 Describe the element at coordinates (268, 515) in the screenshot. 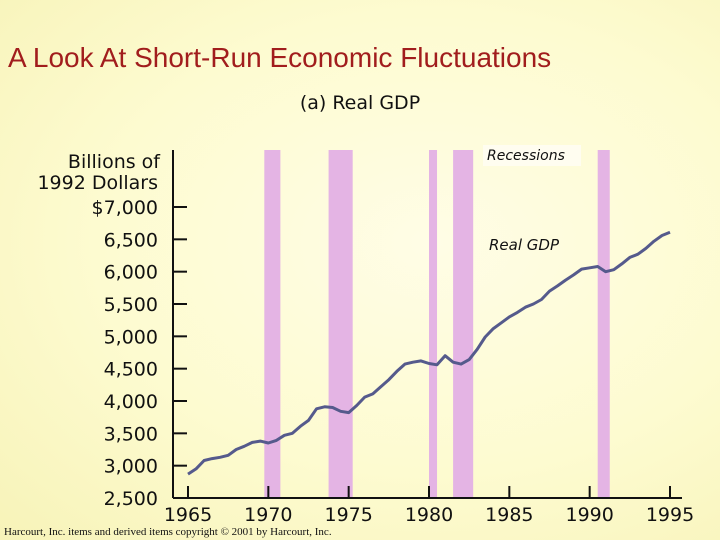

I see `x-tick-label: 1970` at that location.